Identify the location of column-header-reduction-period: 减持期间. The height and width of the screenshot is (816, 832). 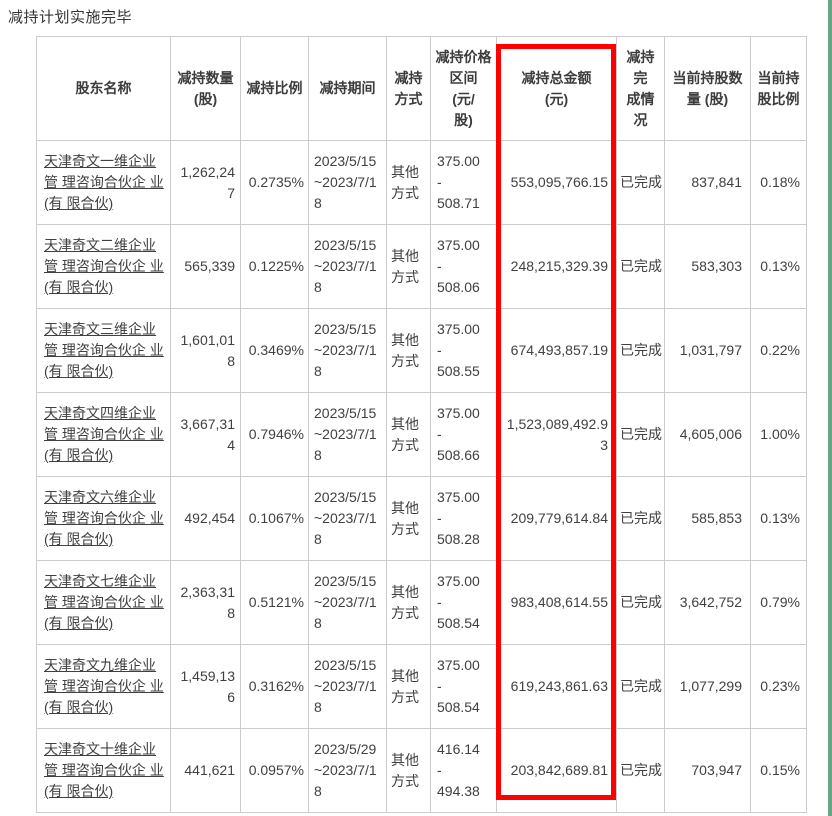
(347, 88).